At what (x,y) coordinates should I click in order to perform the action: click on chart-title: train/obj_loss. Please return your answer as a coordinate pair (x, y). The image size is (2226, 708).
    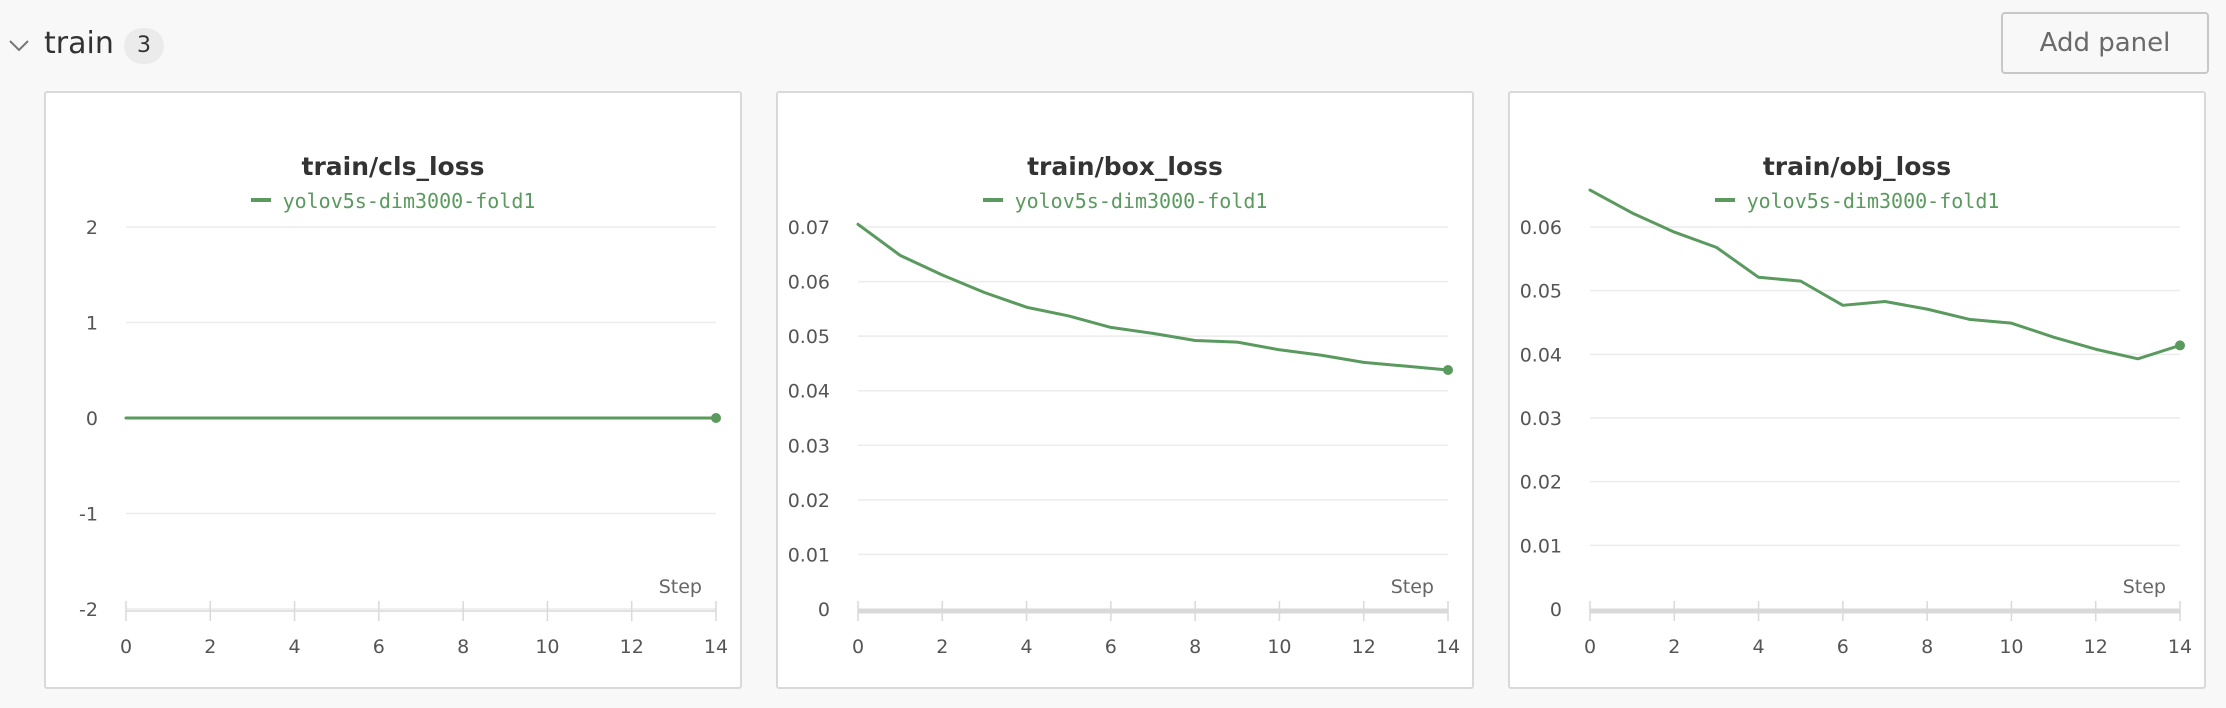
    Looking at the image, I should click on (1857, 166).